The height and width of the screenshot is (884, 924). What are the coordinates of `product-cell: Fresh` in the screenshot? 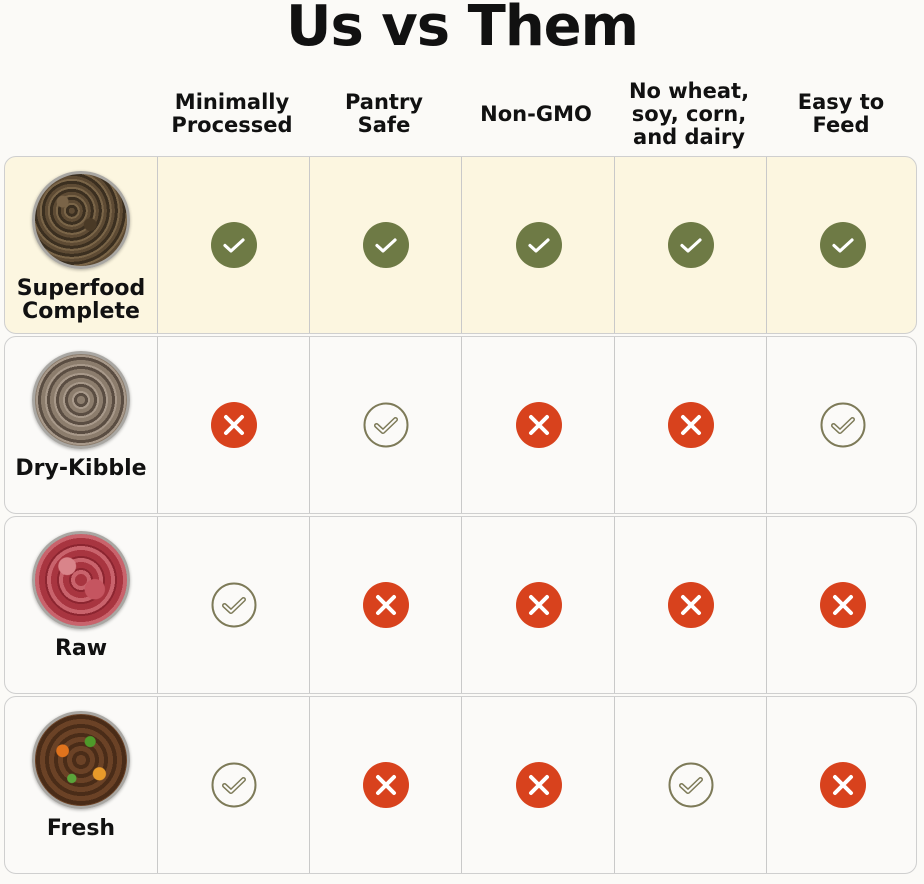 It's located at (81, 785).